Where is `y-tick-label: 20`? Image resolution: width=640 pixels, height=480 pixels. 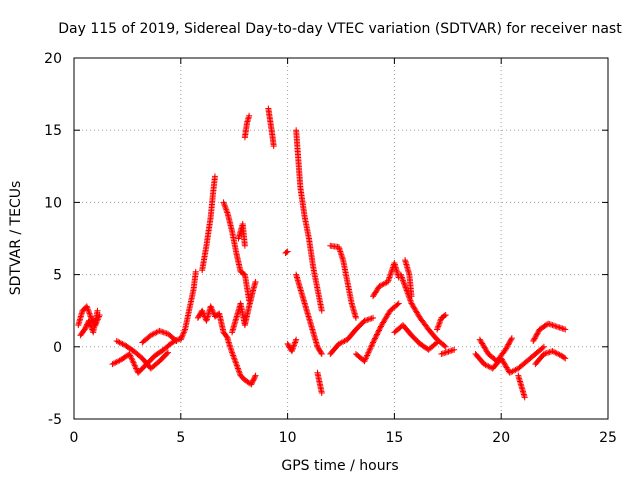
y-tick-label: 20 is located at coordinates (53, 59).